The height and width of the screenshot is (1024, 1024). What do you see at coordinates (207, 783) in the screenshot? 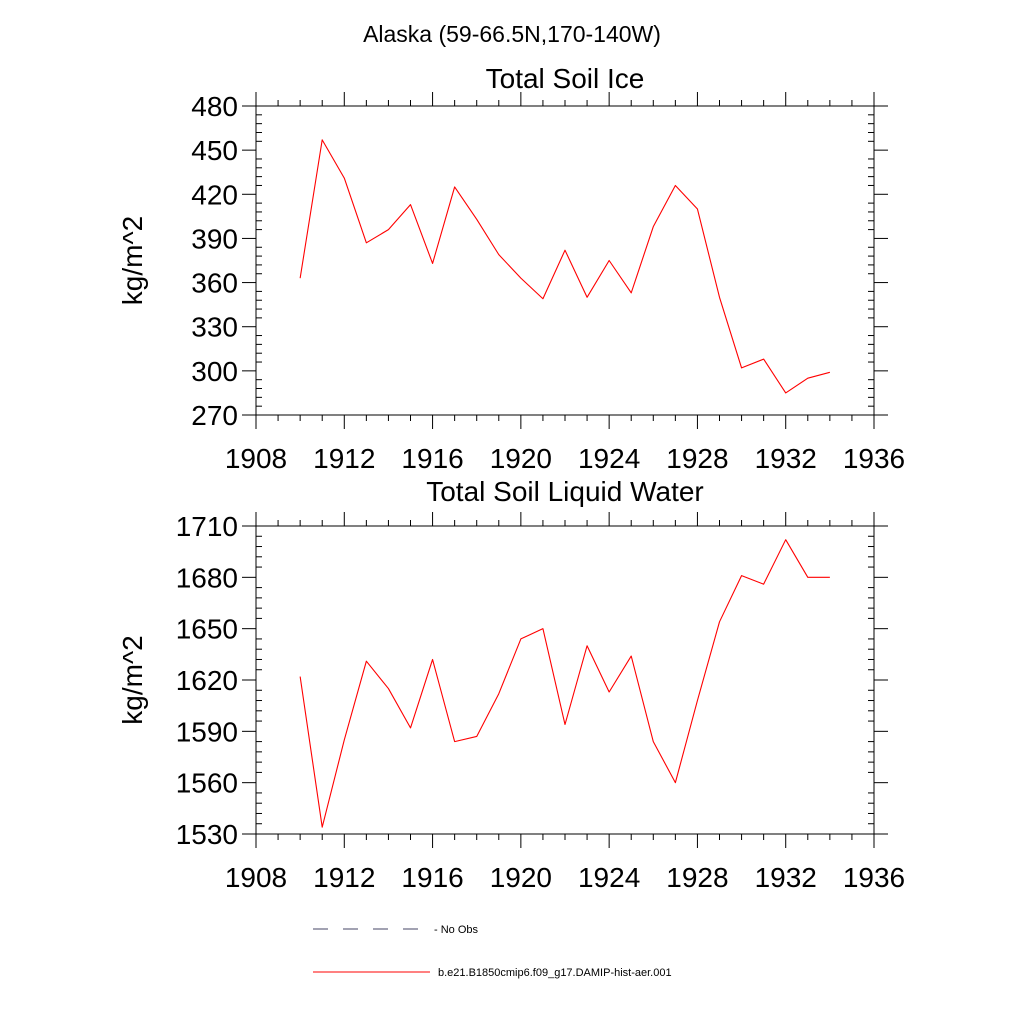
I see `y-tick-label: 1560` at bounding box center [207, 783].